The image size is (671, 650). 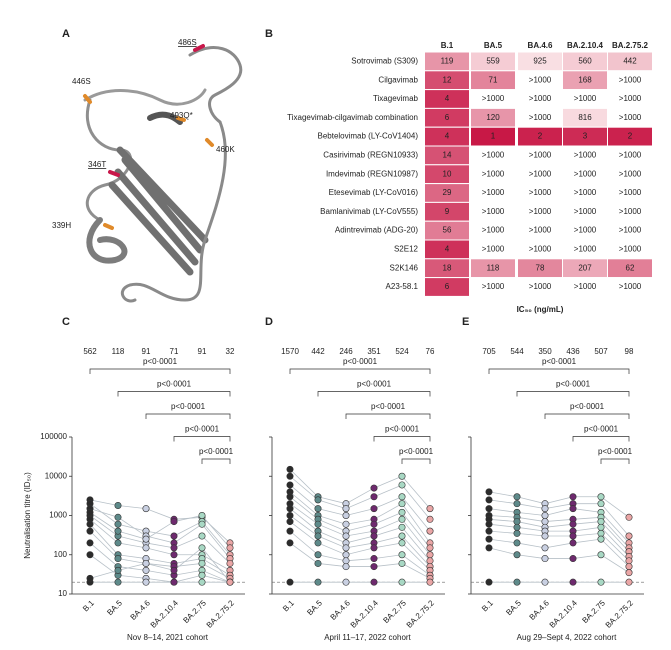 I want to click on beta-strand, so click(x=165, y=118).